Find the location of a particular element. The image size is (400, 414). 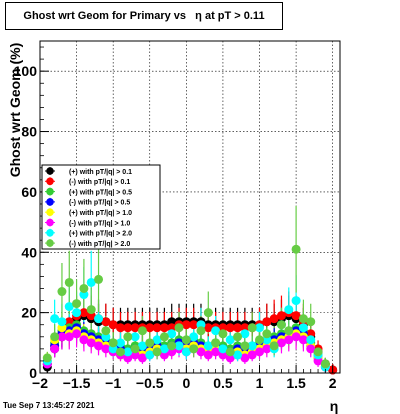

y-tick-label: 20 is located at coordinates (29, 313).